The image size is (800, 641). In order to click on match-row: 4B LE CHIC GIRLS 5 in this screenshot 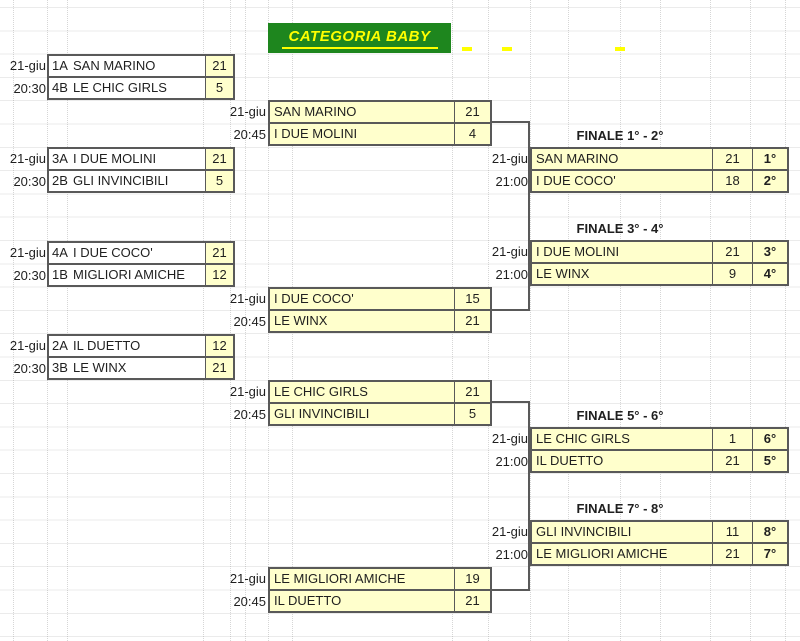, I will do `click(141, 87)`.